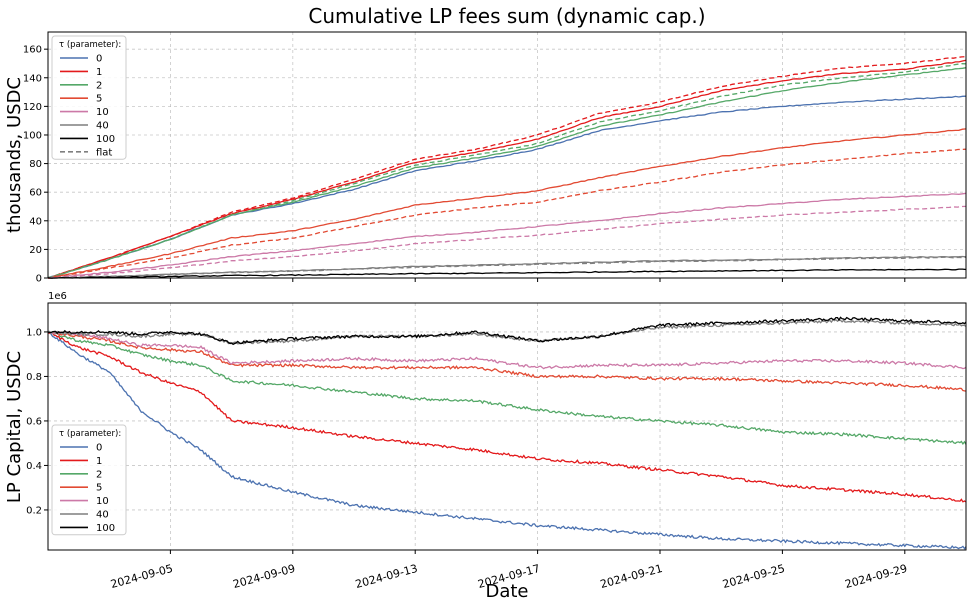 Image resolution: width=972 pixels, height=605 pixels. What do you see at coordinates (32, 78) in the screenshot?
I see `y-tick-label: 140` at bounding box center [32, 78].